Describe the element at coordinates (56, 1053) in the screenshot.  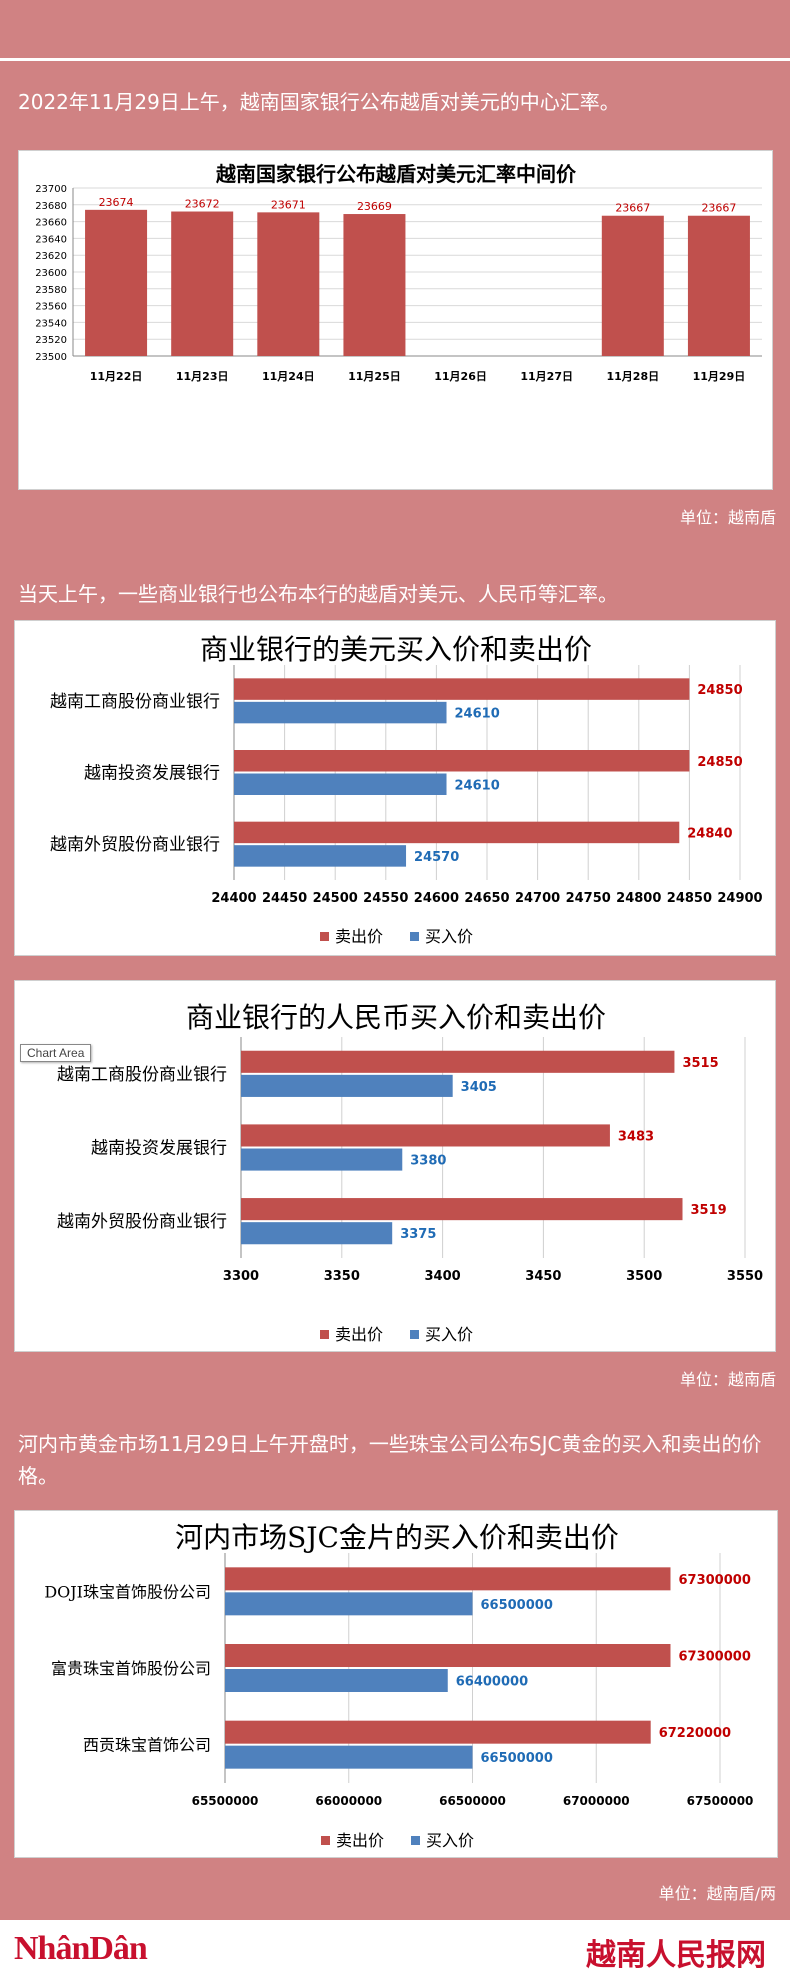
I see `chart-area-tooltip: Chart Area` at that location.